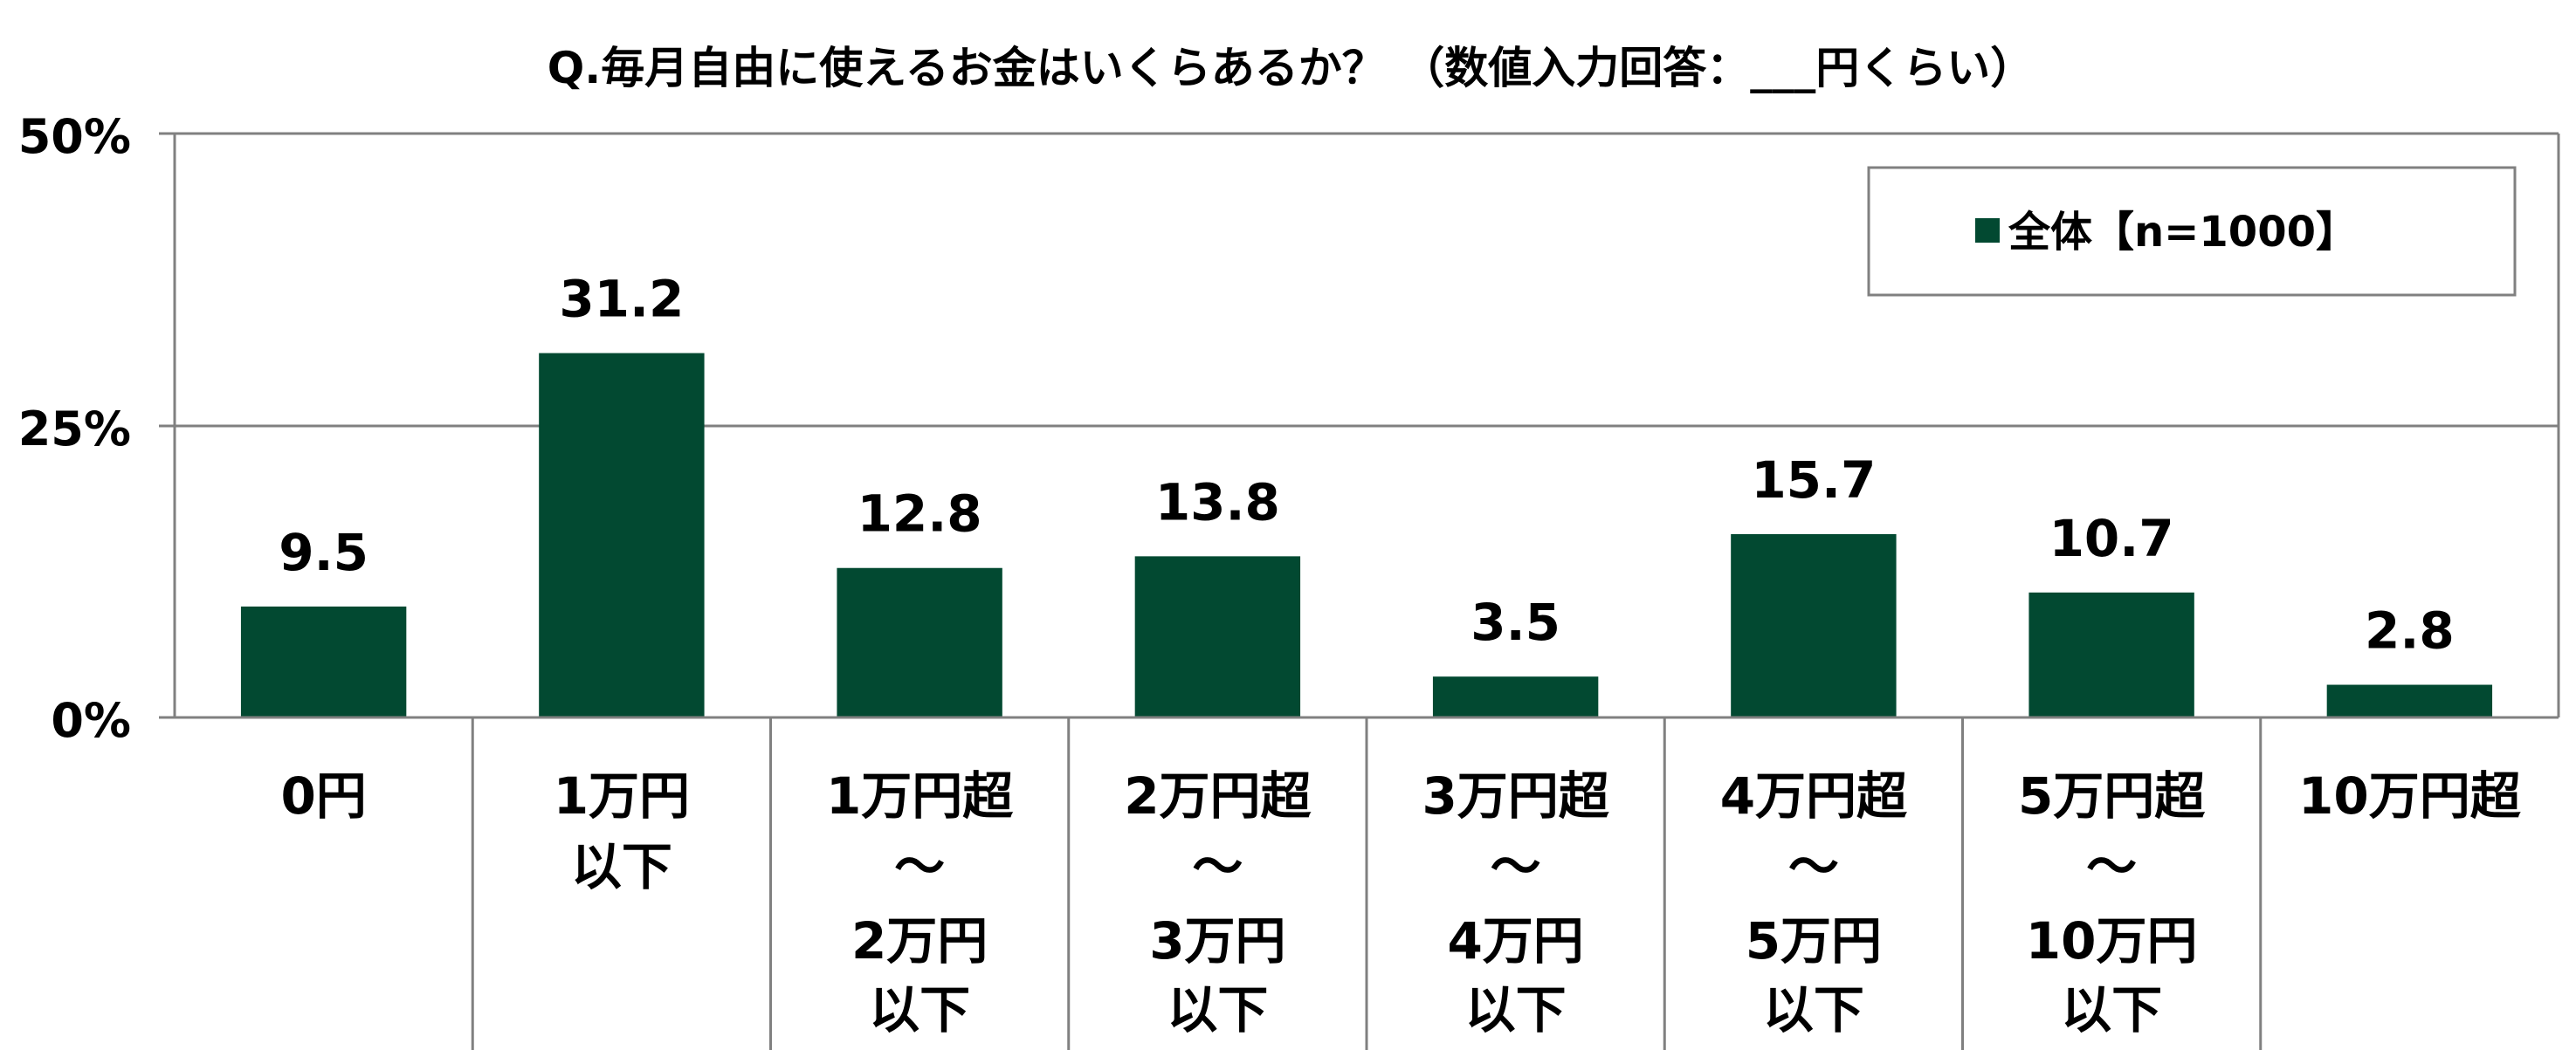  What do you see at coordinates (1217, 941) in the screenshot?
I see `category-label-3-line-2: 3万円` at bounding box center [1217, 941].